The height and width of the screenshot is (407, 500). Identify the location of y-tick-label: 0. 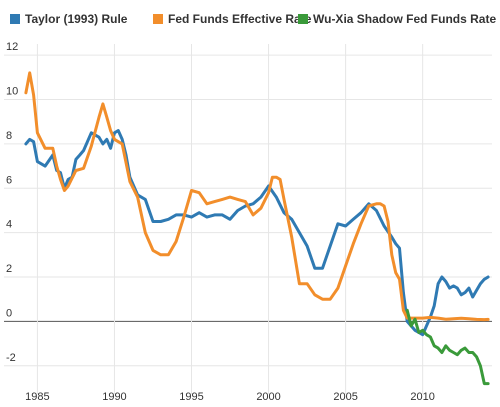
(9, 313).